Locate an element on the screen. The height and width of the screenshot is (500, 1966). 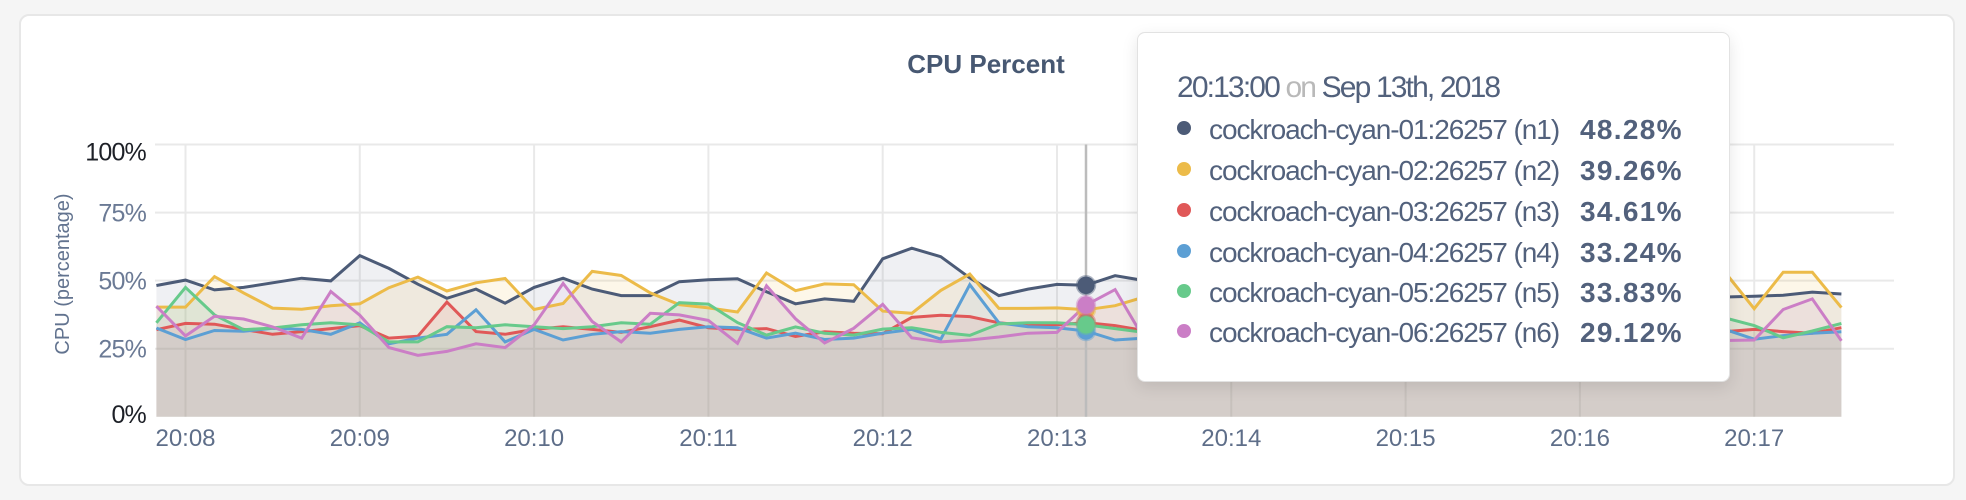
svg-text: 20:10 is located at coordinates (534, 438).